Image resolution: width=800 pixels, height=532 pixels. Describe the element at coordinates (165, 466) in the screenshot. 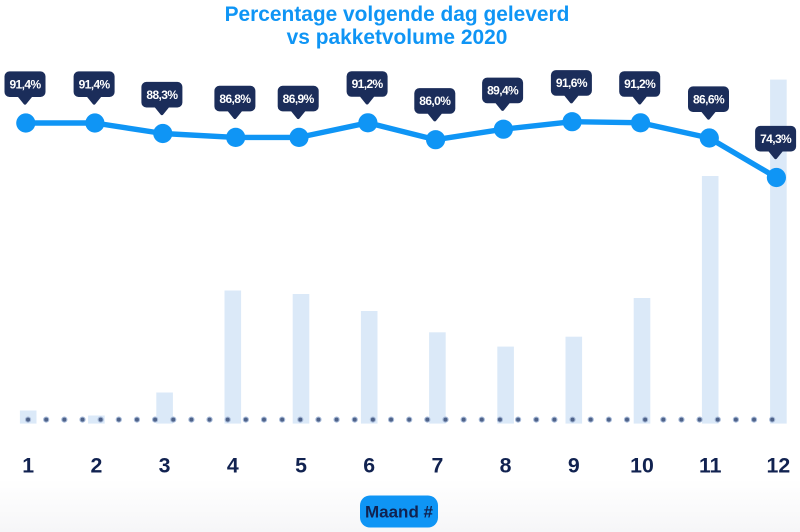

I see `svg-text: 3` at that location.